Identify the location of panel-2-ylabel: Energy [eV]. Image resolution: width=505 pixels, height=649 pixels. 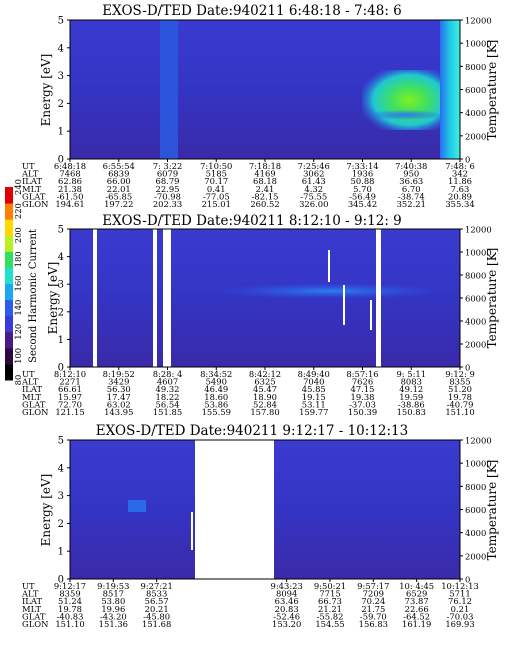
(53, 298).